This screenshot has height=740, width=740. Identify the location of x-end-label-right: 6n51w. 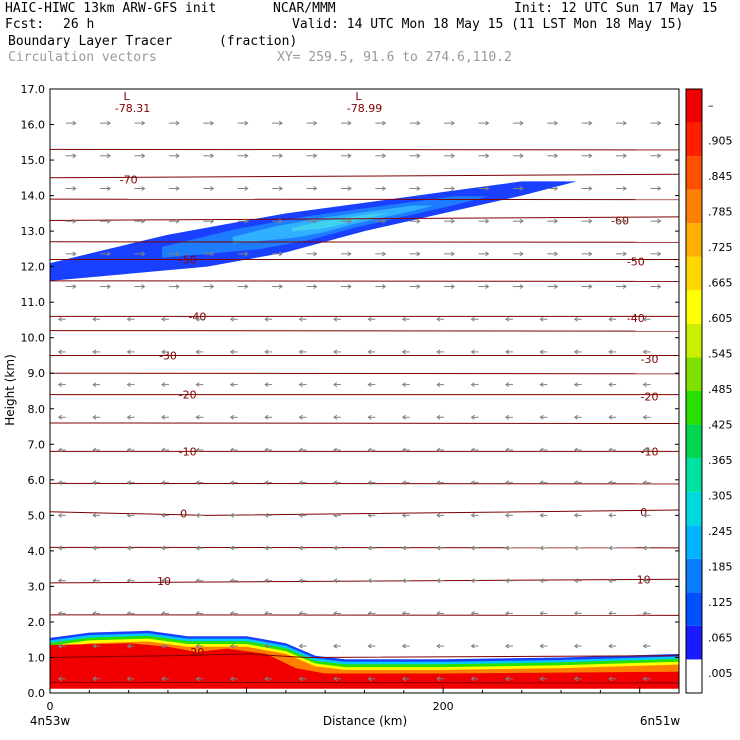
(660, 721).